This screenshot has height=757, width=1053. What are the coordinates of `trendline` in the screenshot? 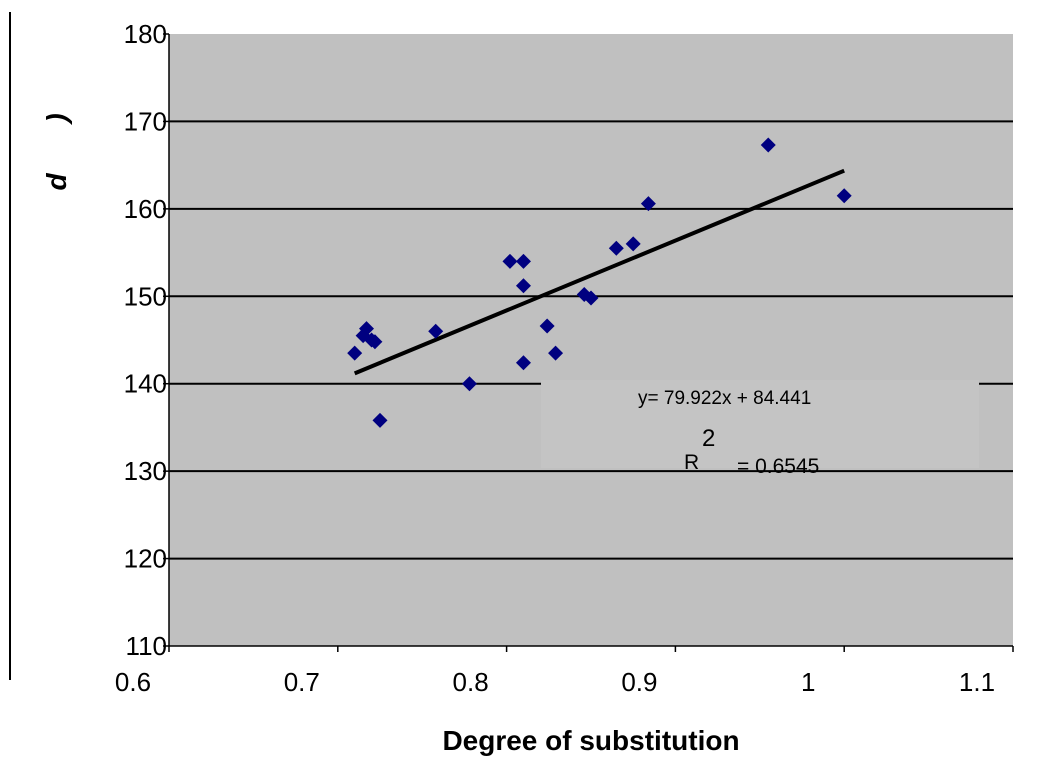 It's located at (599, 272).